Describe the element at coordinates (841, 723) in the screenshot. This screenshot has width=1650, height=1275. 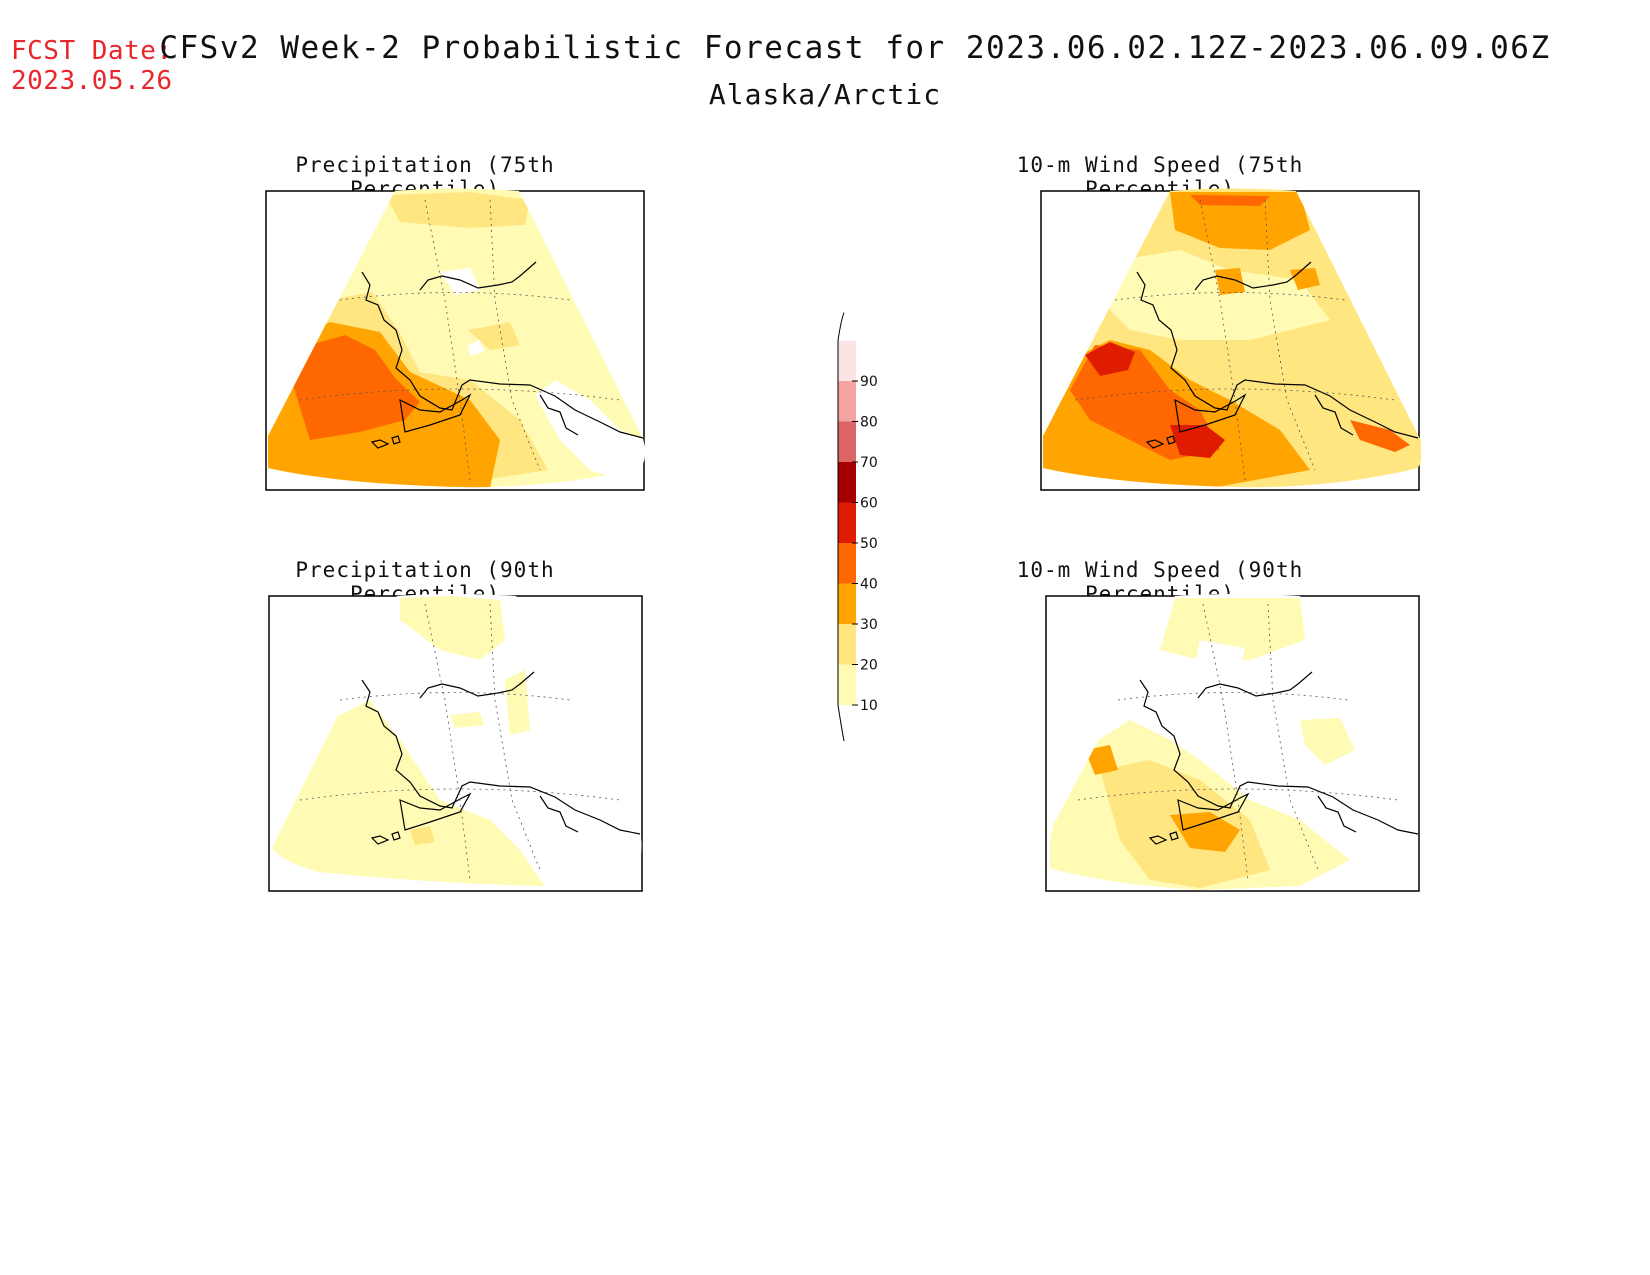
I see `colorbar-bottom-cap` at that location.